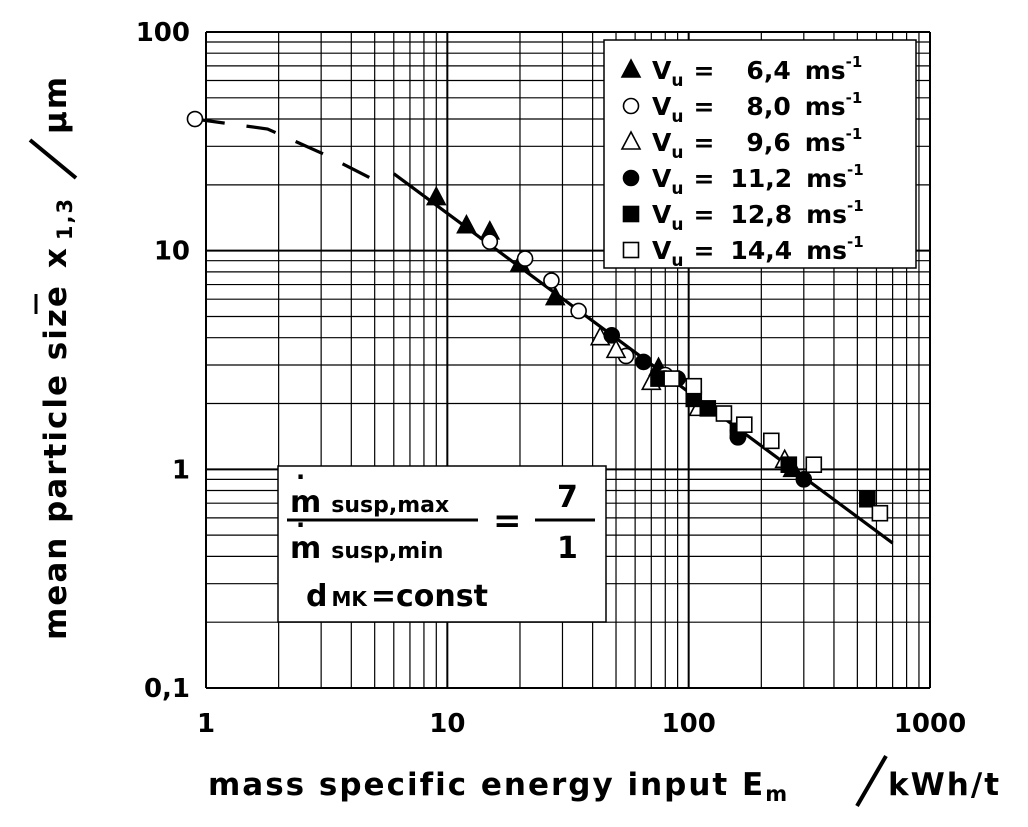 Image resolution: width=1028 pixels, height=827 pixels. I want to click on y-axis-label: mean particle sizex1,3 µm, so click(53, 357).